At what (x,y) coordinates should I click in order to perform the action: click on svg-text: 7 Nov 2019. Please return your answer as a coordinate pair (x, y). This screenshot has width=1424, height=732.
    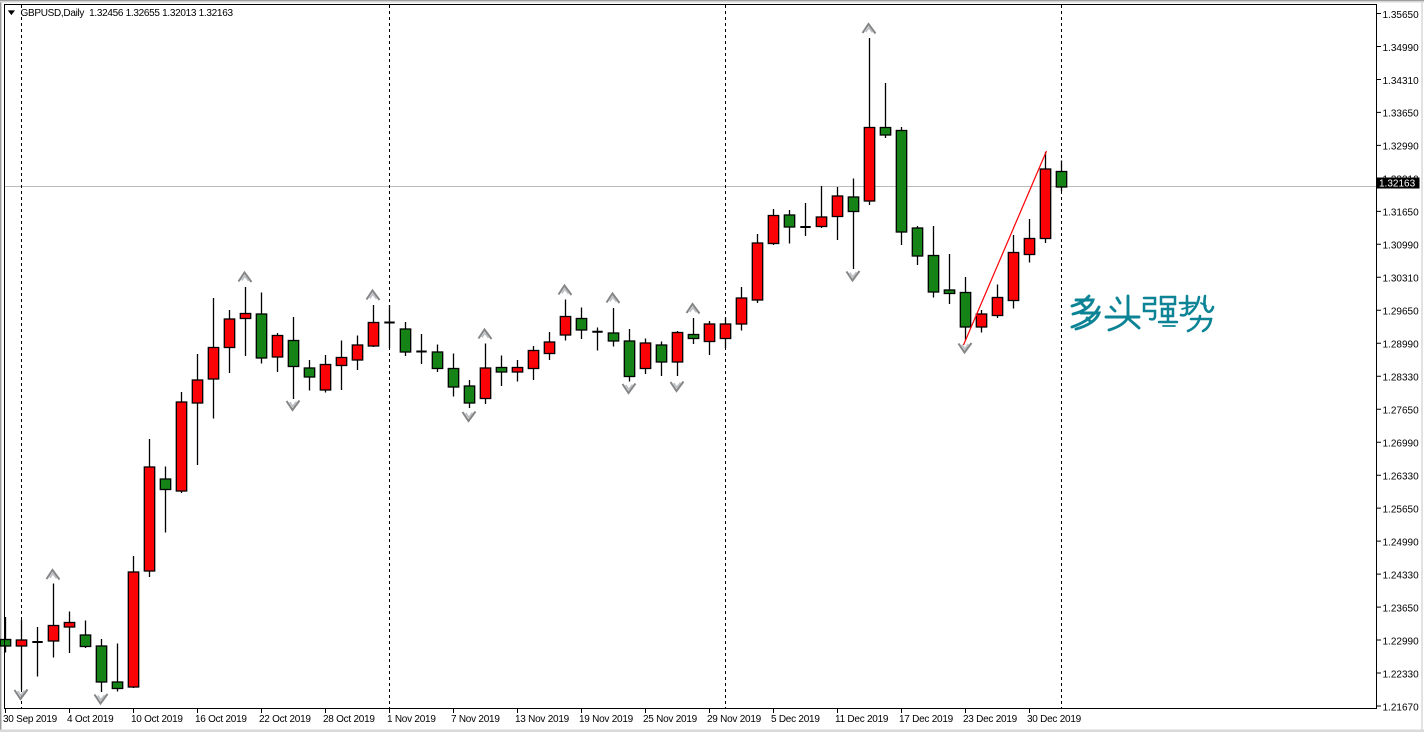
    Looking at the image, I should click on (475, 719).